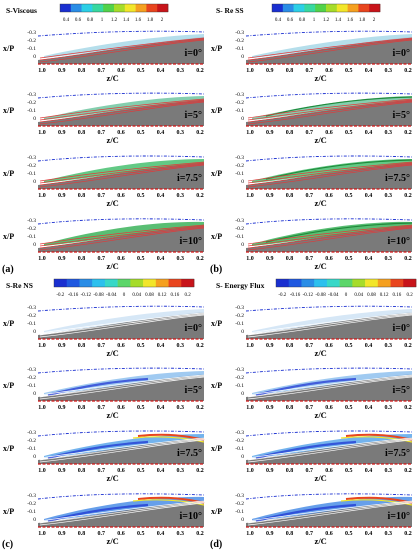 This screenshot has height=550, width=417. Describe the element at coordinates (200, 534) in the screenshot. I see `x-tick-label: 0.2` at that location.